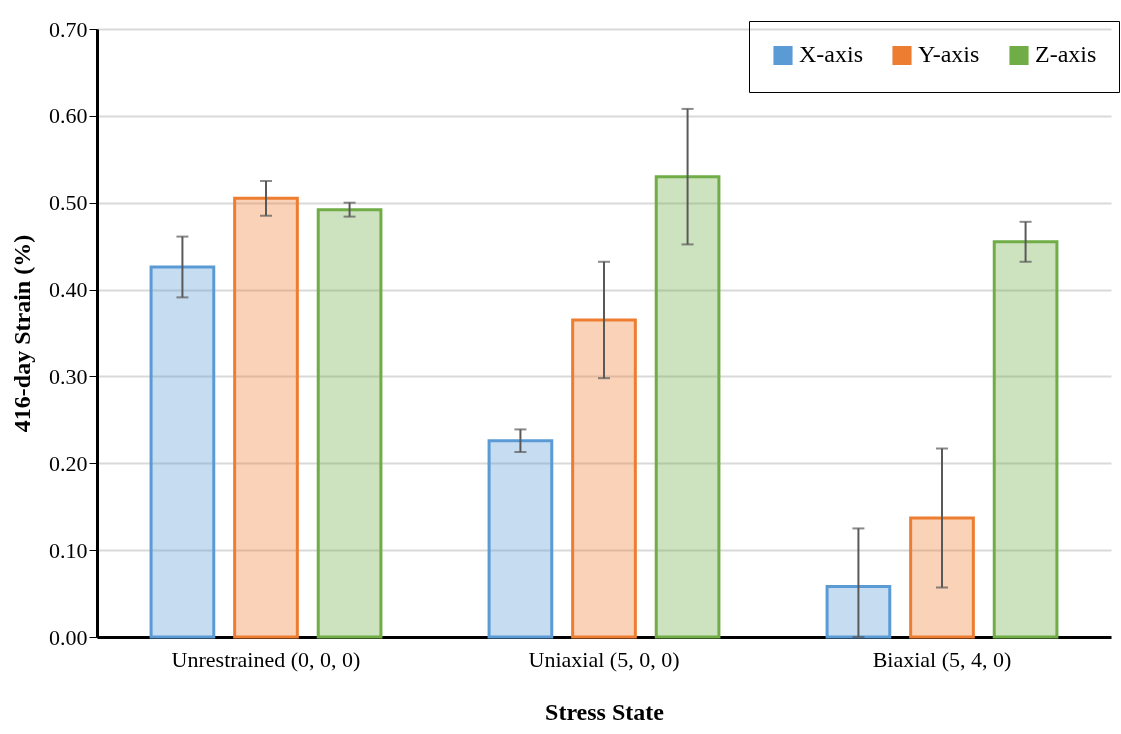  Describe the element at coordinates (604, 659) in the screenshot. I see `x-tick-label: Uniaxial (5, 0, 0)` at that location.